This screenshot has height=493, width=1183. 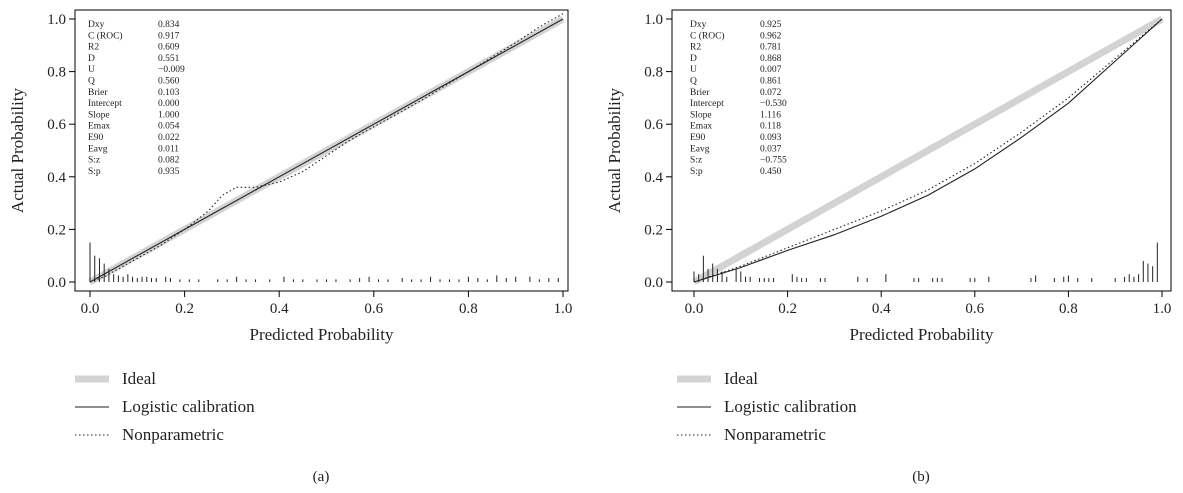 What do you see at coordinates (169, 93) in the screenshot?
I see `stat-value: 0.103` at bounding box center [169, 93].